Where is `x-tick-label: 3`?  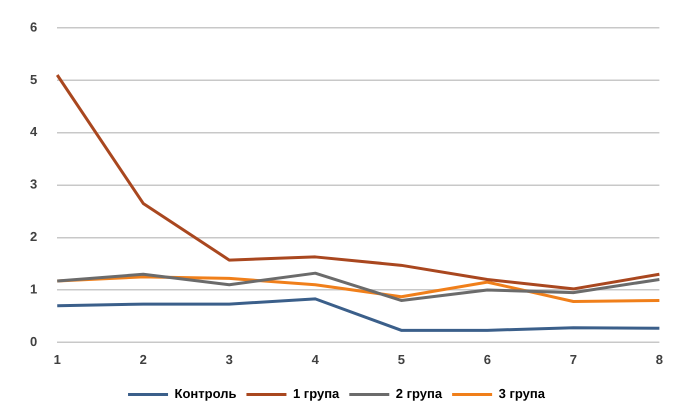
x-tick-label: 3 is located at coordinates (229, 359).